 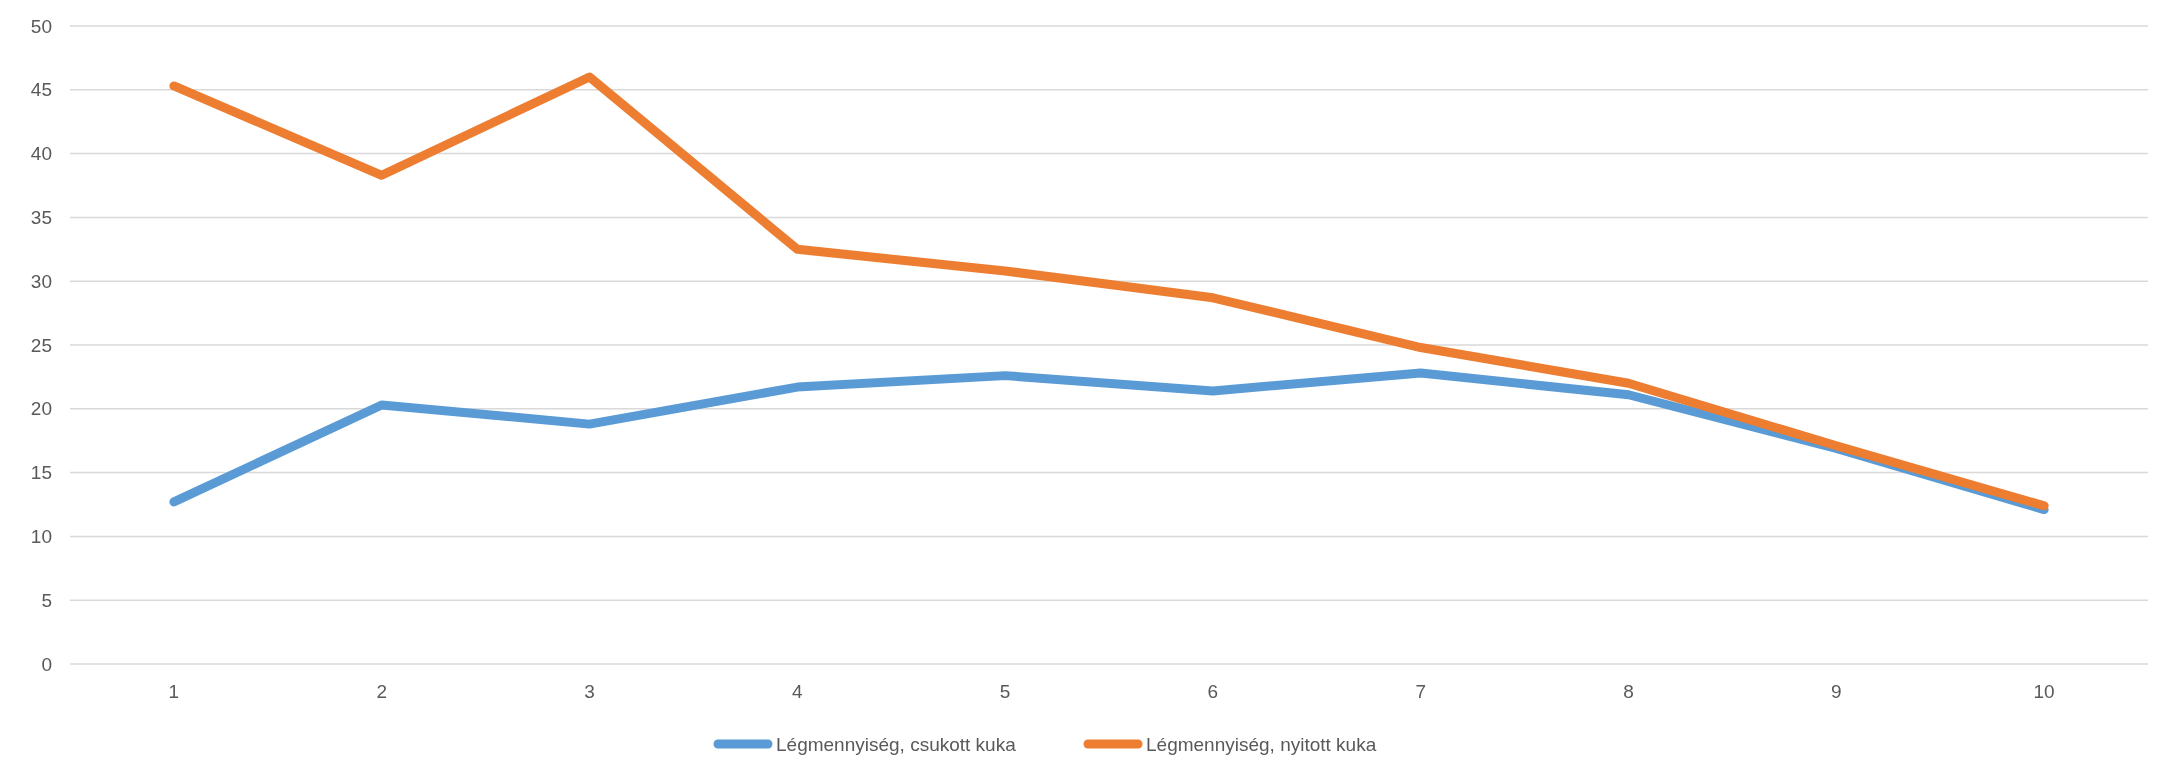 What do you see at coordinates (41, 409) in the screenshot?
I see `y-tick-label: 20` at bounding box center [41, 409].